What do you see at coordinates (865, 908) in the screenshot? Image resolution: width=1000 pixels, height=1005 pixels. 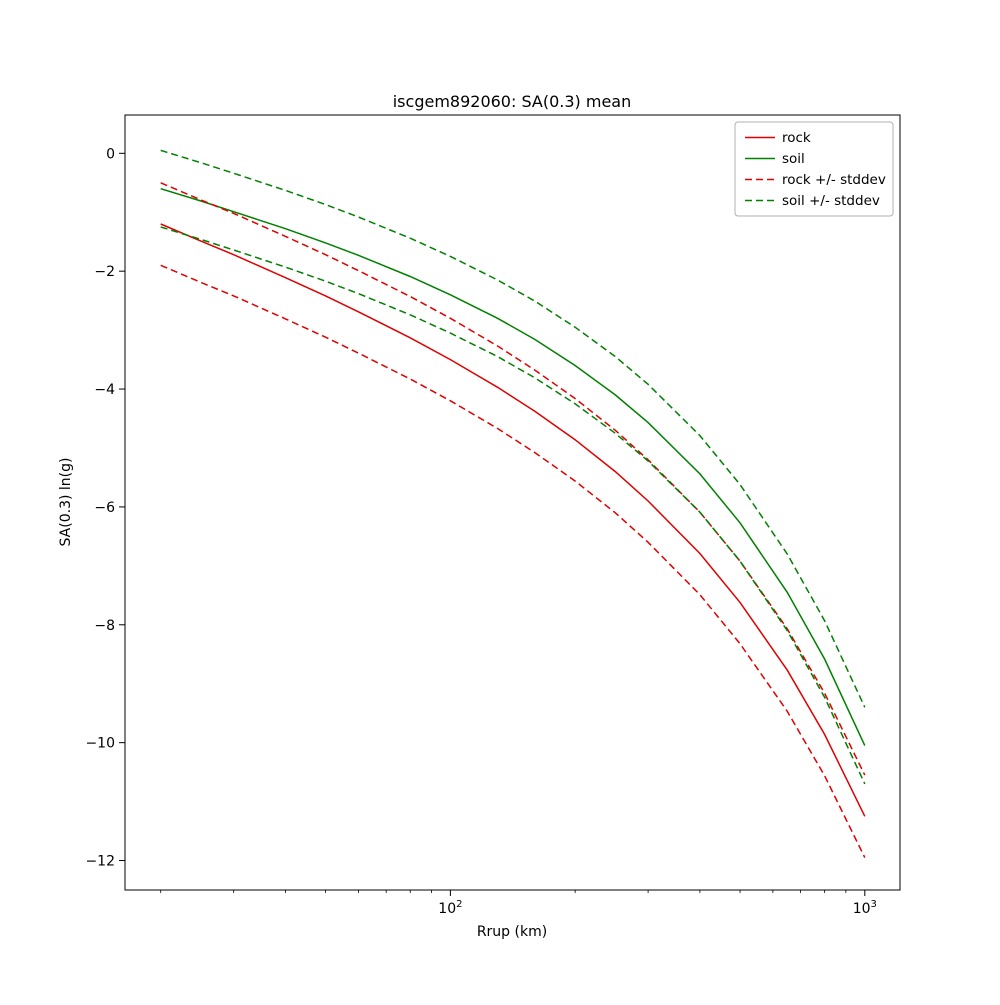 I see `x-tick-label: 103` at bounding box center [865, 908].